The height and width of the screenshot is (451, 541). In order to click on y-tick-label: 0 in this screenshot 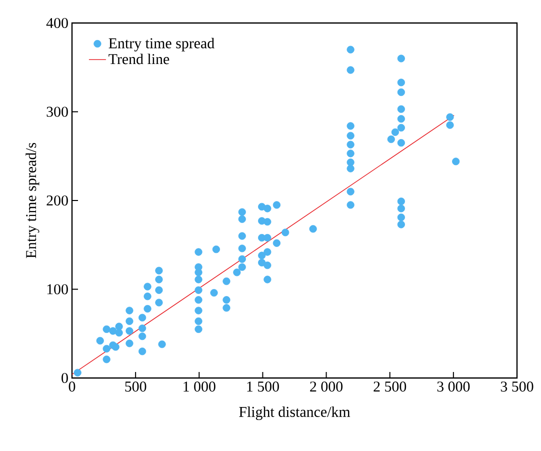, I will do `click(65, 378)`.